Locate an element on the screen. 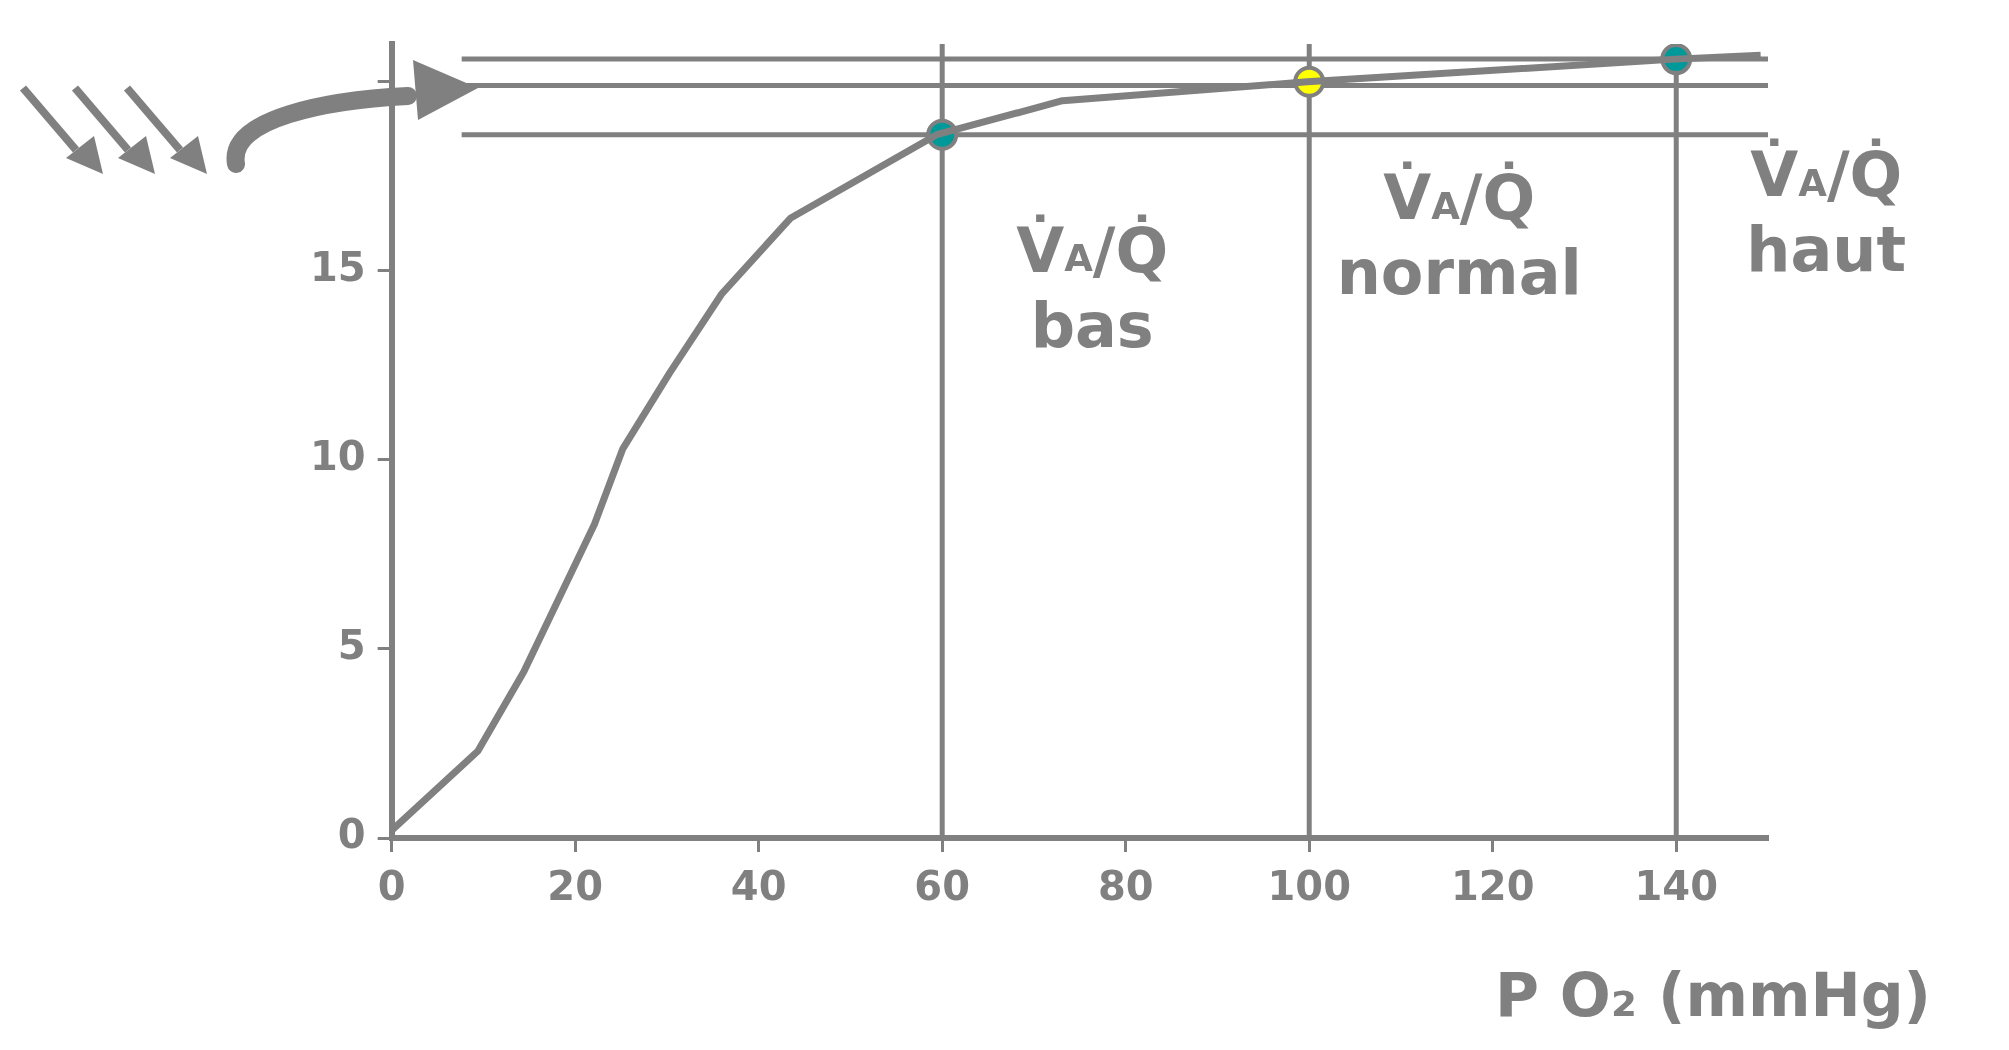  annotation: V̇A/Q̇ bas is located at coordinates (1092, 287).